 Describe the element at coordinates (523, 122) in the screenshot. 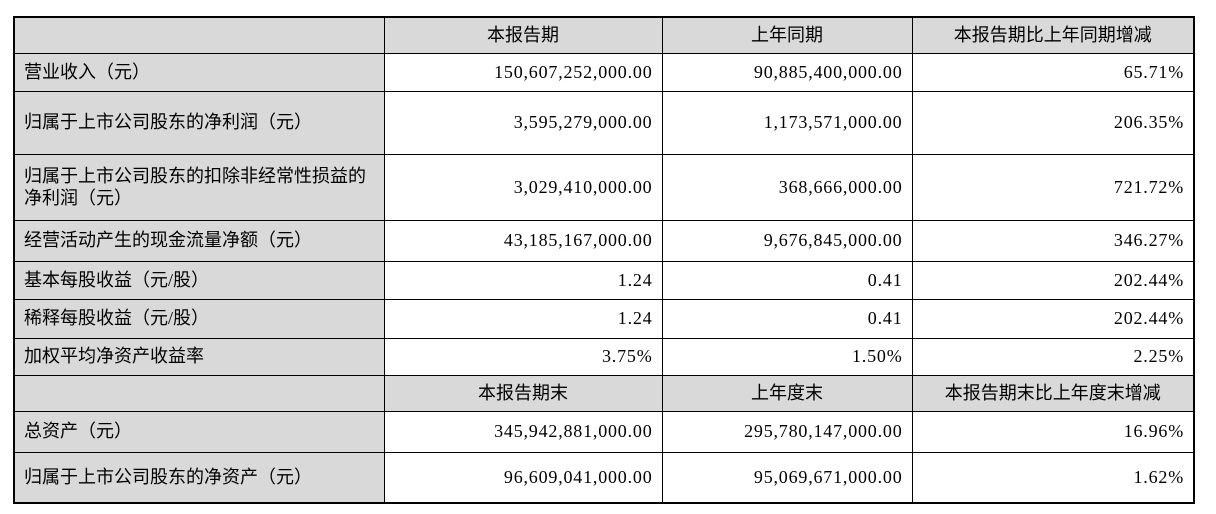

I see `current-period-value: 3,595,279,000.00` at that location.